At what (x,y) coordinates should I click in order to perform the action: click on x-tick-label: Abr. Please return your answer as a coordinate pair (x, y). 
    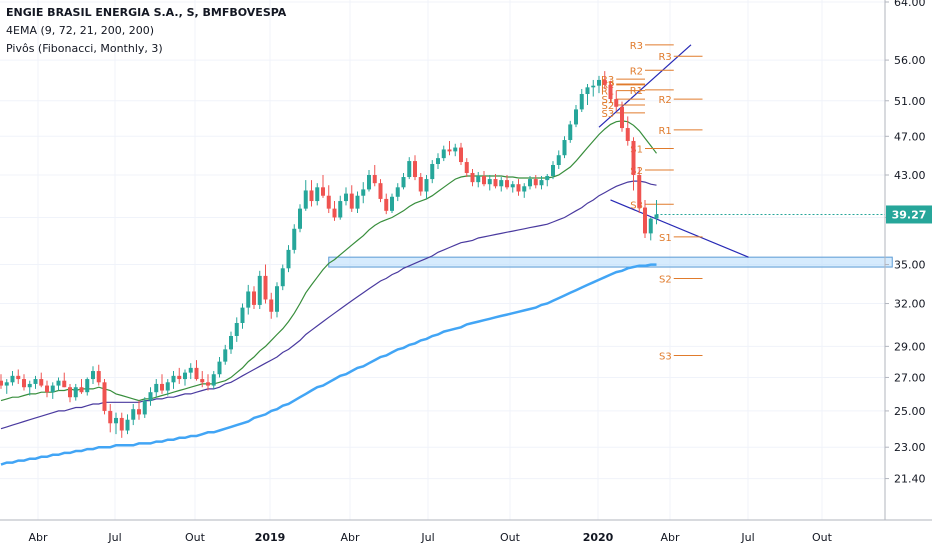
    Looking at the image, I should click on (38, 537).